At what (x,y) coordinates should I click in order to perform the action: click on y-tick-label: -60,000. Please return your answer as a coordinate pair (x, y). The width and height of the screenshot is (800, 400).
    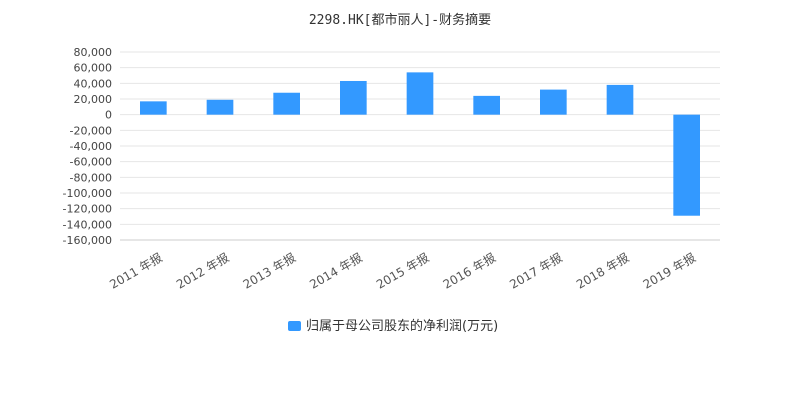
    Looking at the image, I should click on (91, 162).